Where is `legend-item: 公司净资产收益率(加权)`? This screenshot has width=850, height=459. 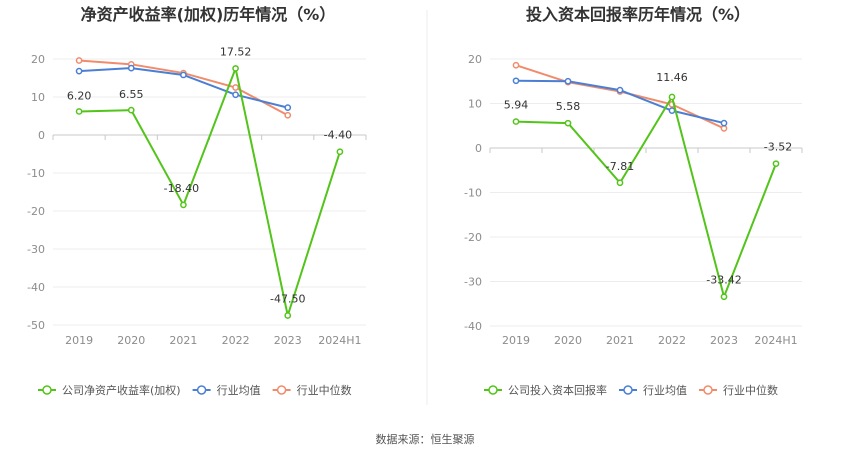
legend-item: 公司净资产收益率(加权) is located at coordinates (109, 390).